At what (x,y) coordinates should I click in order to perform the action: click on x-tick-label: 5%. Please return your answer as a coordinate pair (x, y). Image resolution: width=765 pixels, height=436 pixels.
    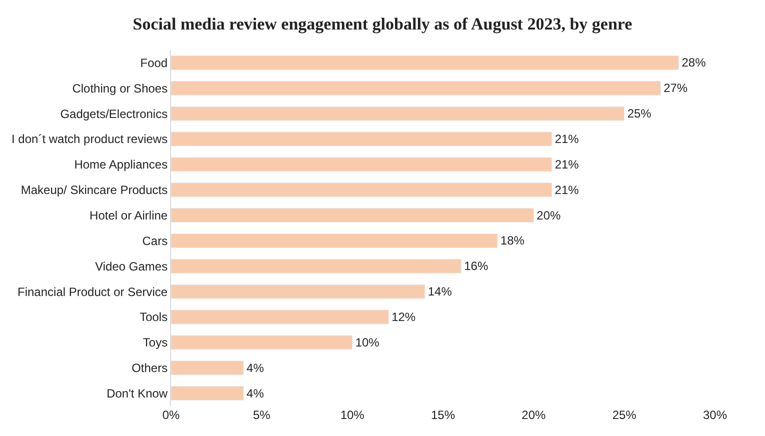
    Looking at the image, I should click on (262, 415).